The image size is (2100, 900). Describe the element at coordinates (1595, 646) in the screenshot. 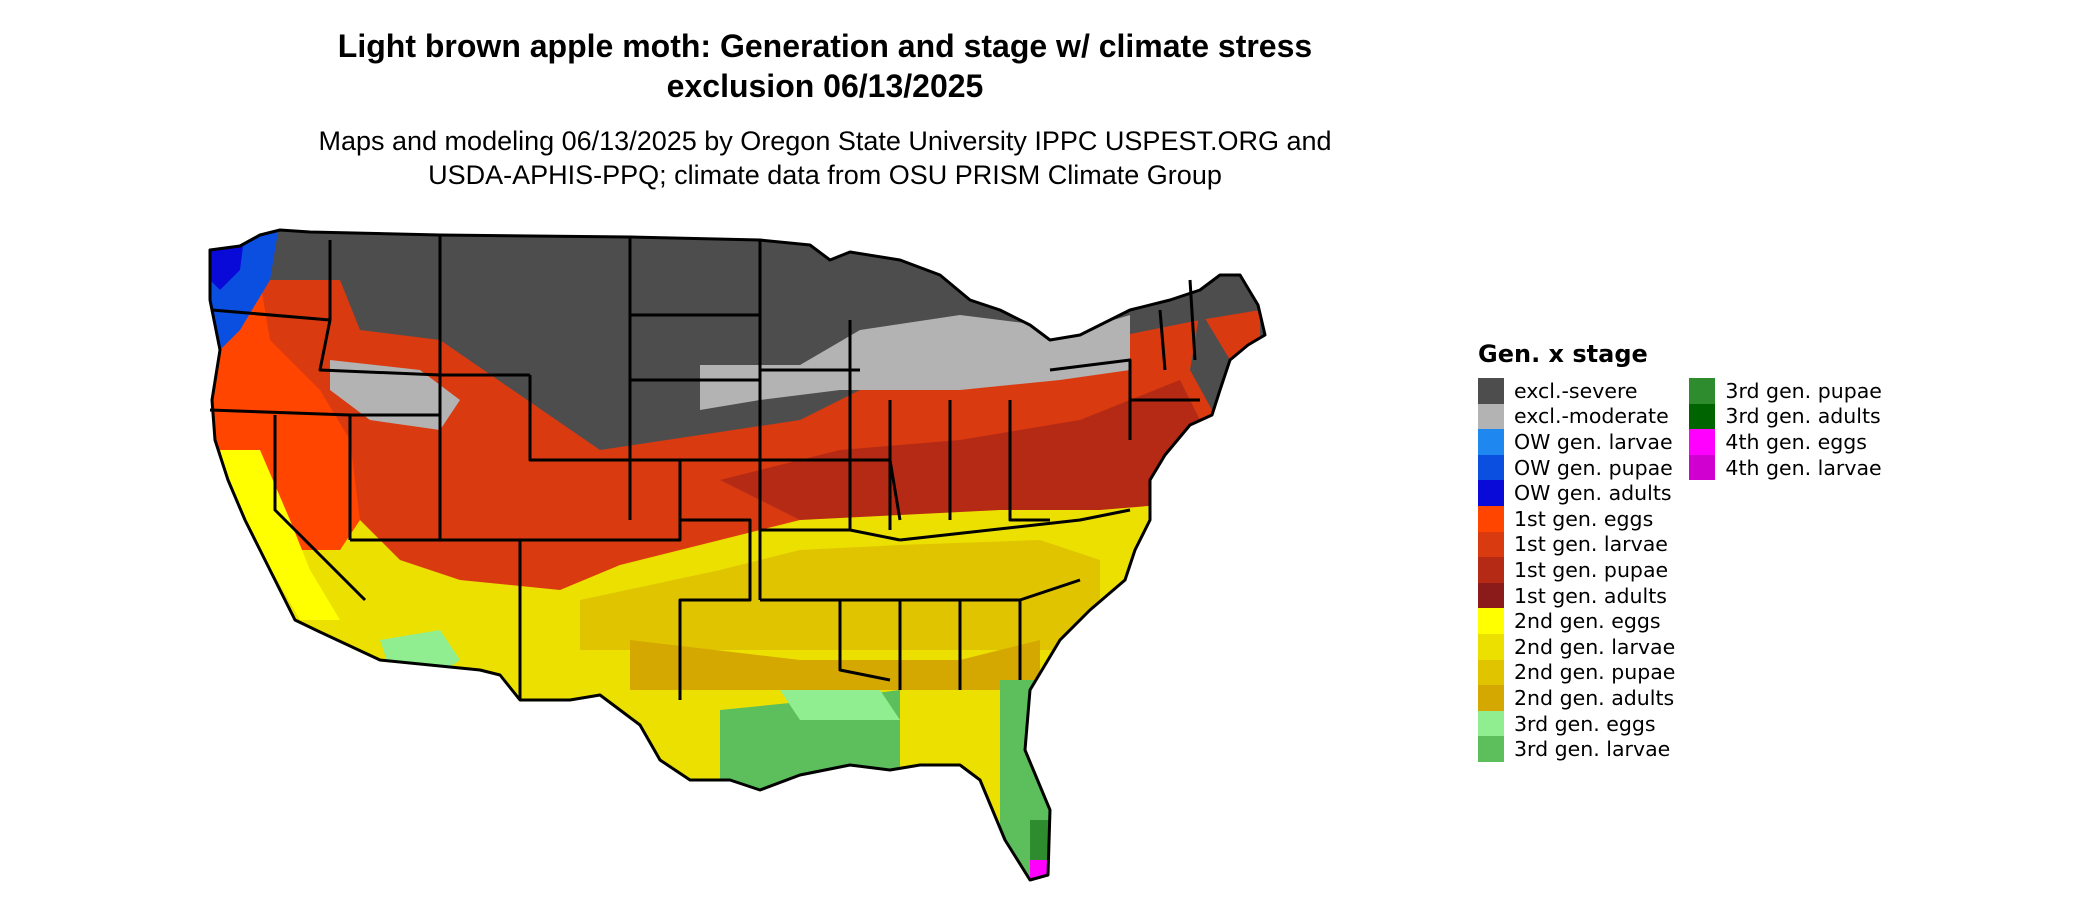

I see `legend-label: 2nd gen. larvae` at that location.